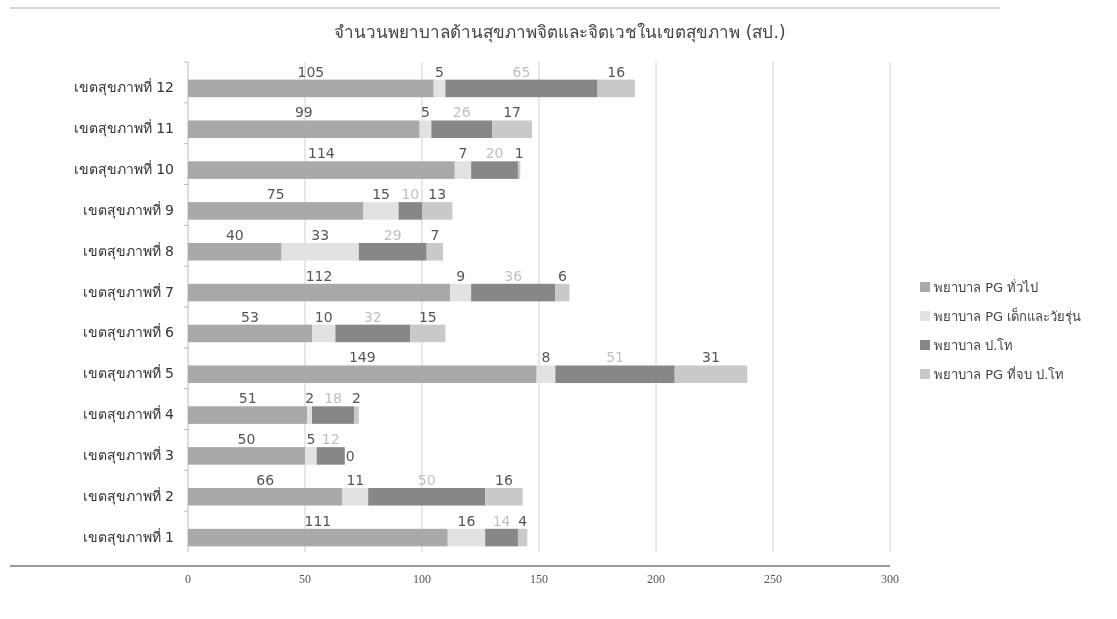 This screenshot has width=1117, height=619. What do you see at coordinates (372, 316) in the screenshot?
I see `data-label: 32` at bounding box center [372, 316].